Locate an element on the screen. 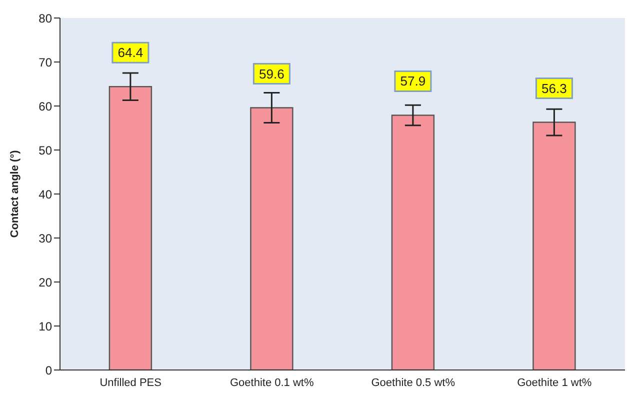 This screenshot has height=401, width=627. y-tick-label: 50 is located at coordinates (45, 150).